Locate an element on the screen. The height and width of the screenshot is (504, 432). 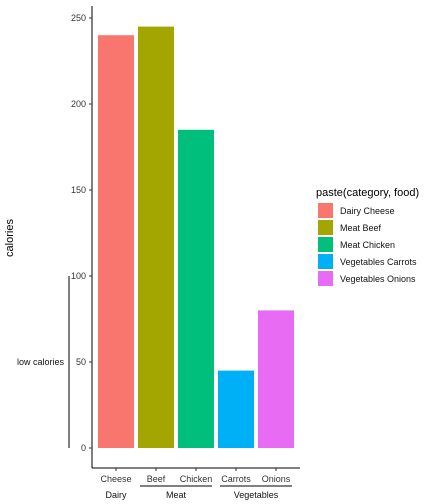
bar-chicken is located at coordinates (196, 289).